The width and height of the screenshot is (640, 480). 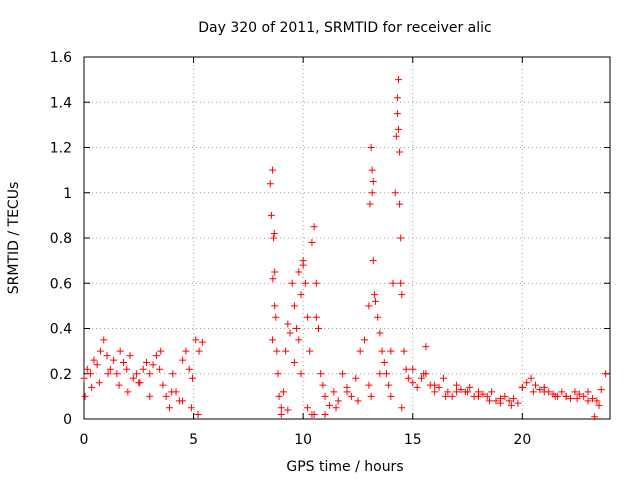 I want to click on y-tick-label: 0.8, so click(x=61, y=239).